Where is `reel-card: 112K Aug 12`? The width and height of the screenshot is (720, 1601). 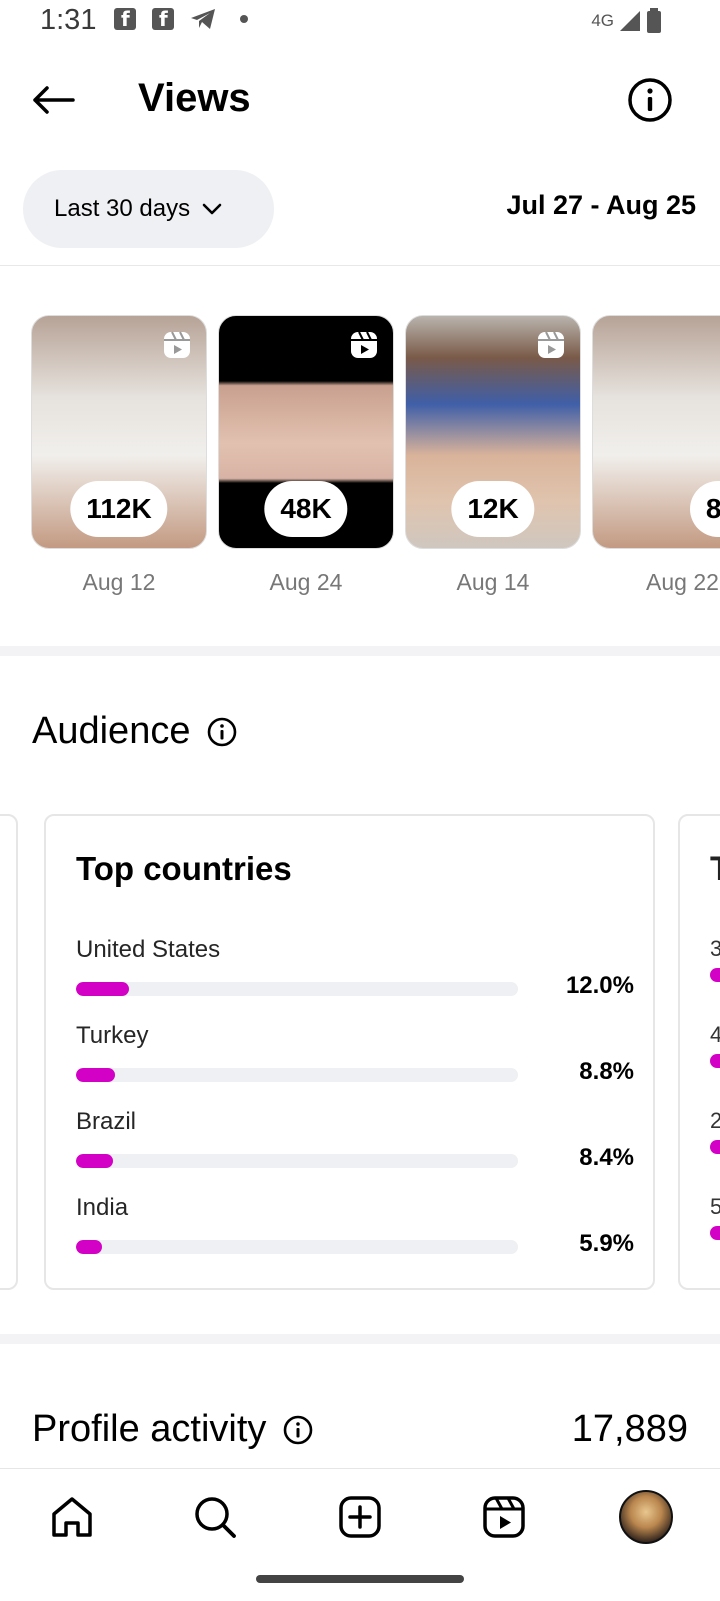 reel-card: 112K Aug 12 is located at coordinates (119, 455).